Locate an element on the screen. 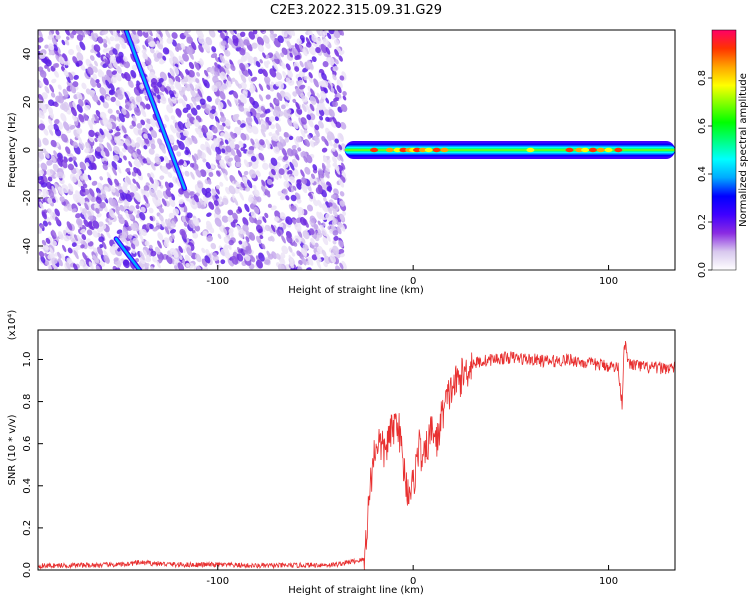 The image size is (750, 600). heatmap-xtick-label: -100 is located at coordinates (217, 281).